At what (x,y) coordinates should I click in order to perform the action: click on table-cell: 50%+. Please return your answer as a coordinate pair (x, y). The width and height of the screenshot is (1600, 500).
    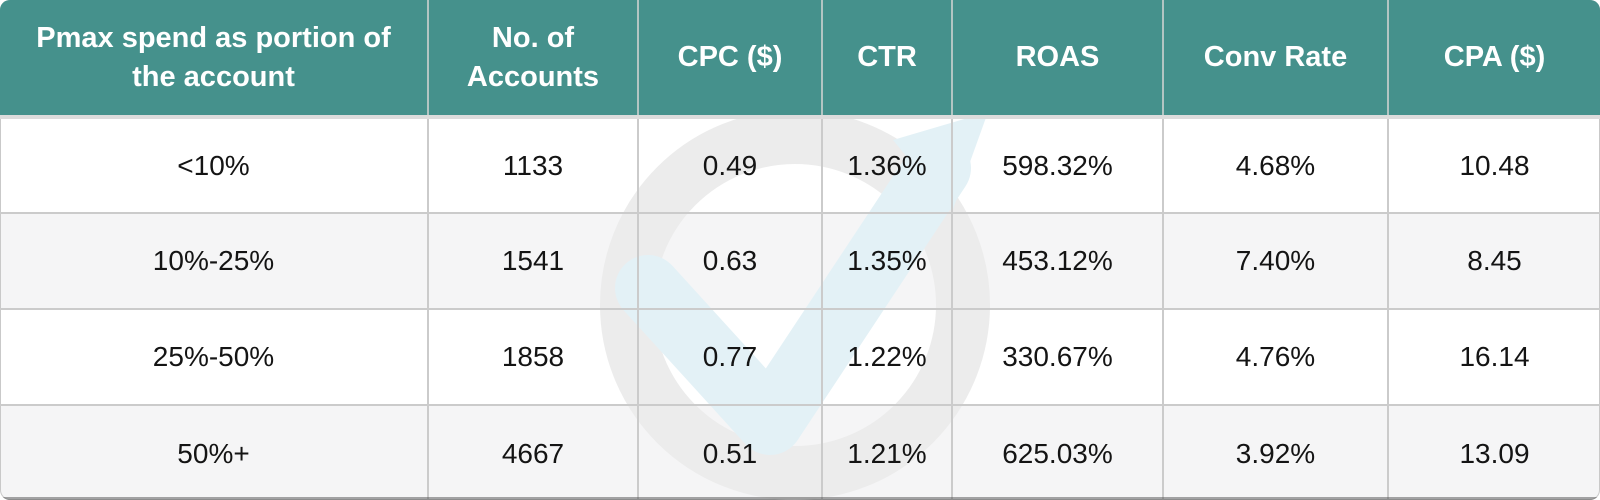
    Looking at the image, I should click on (214, 452).